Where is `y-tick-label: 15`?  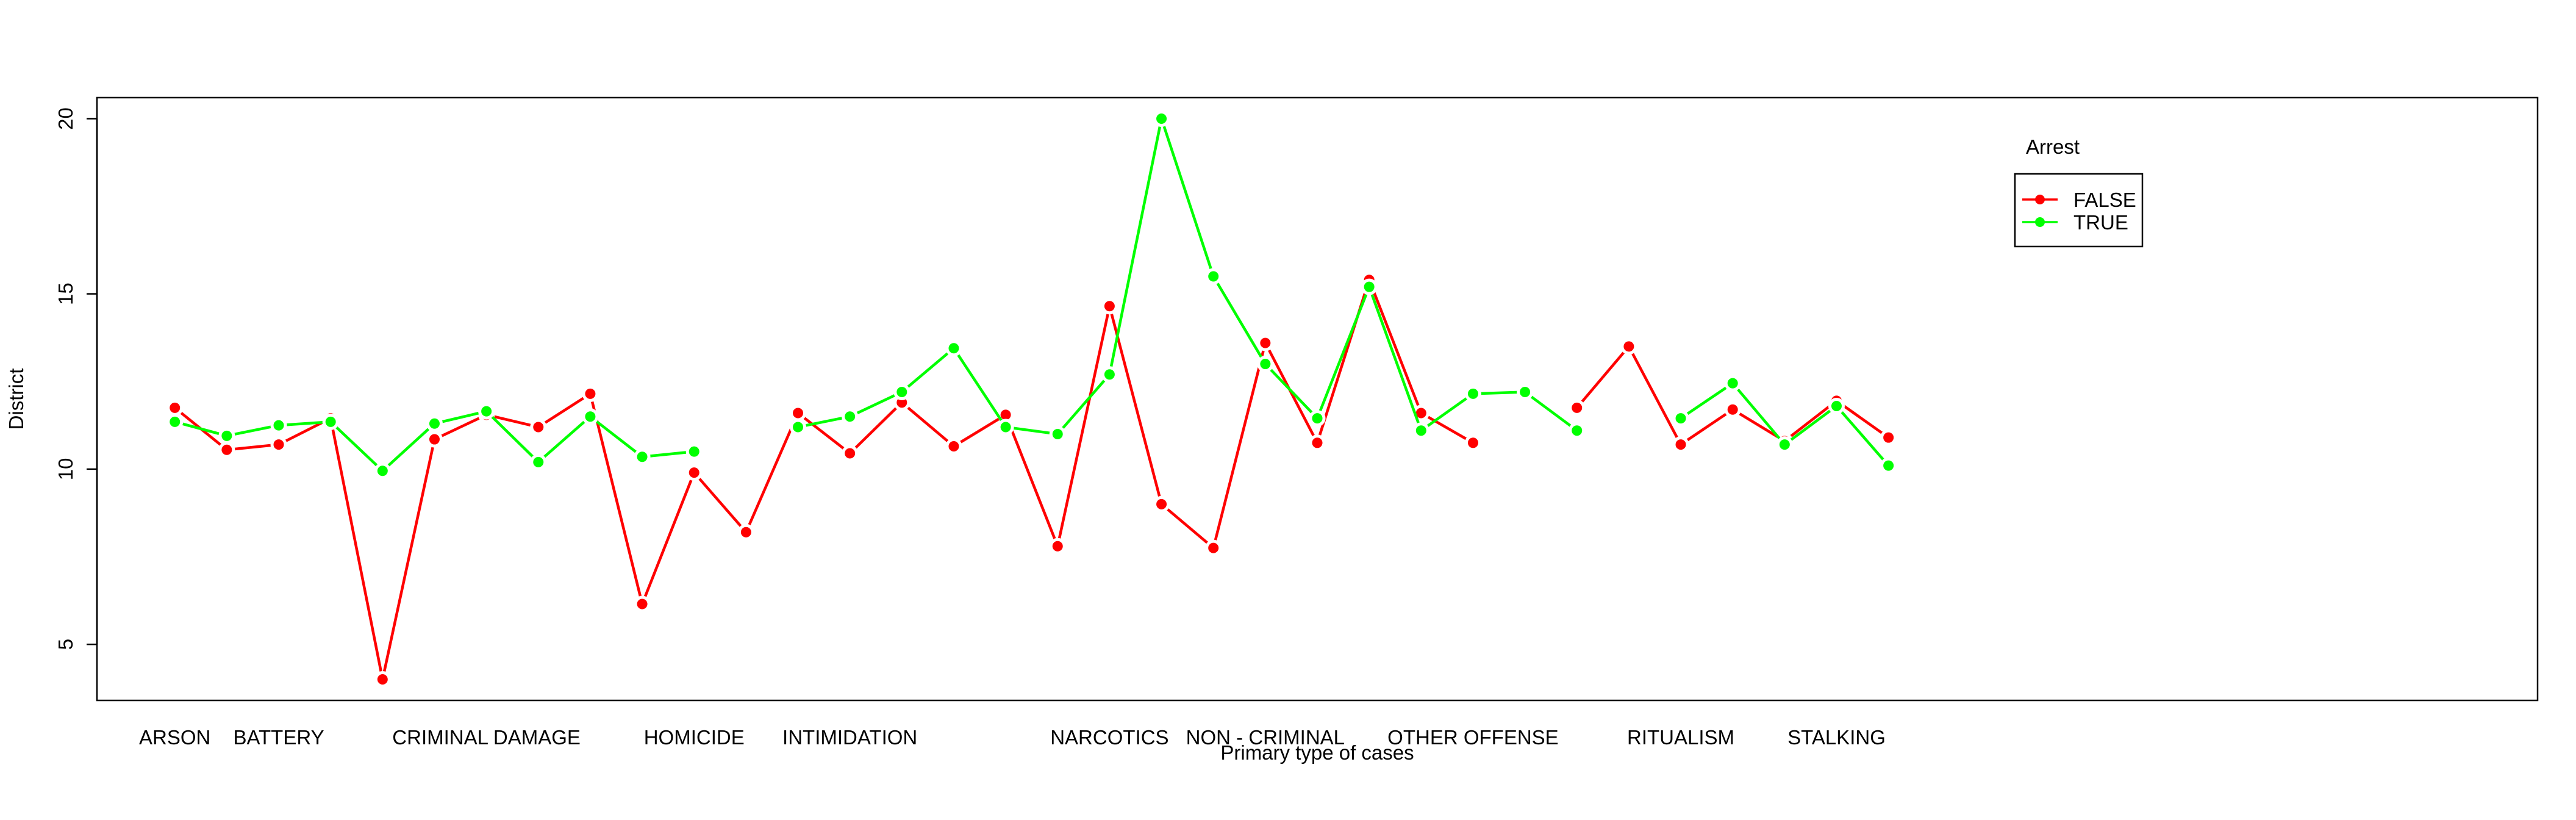
y-tick-label: 15 is located at coordinates (65, 293).